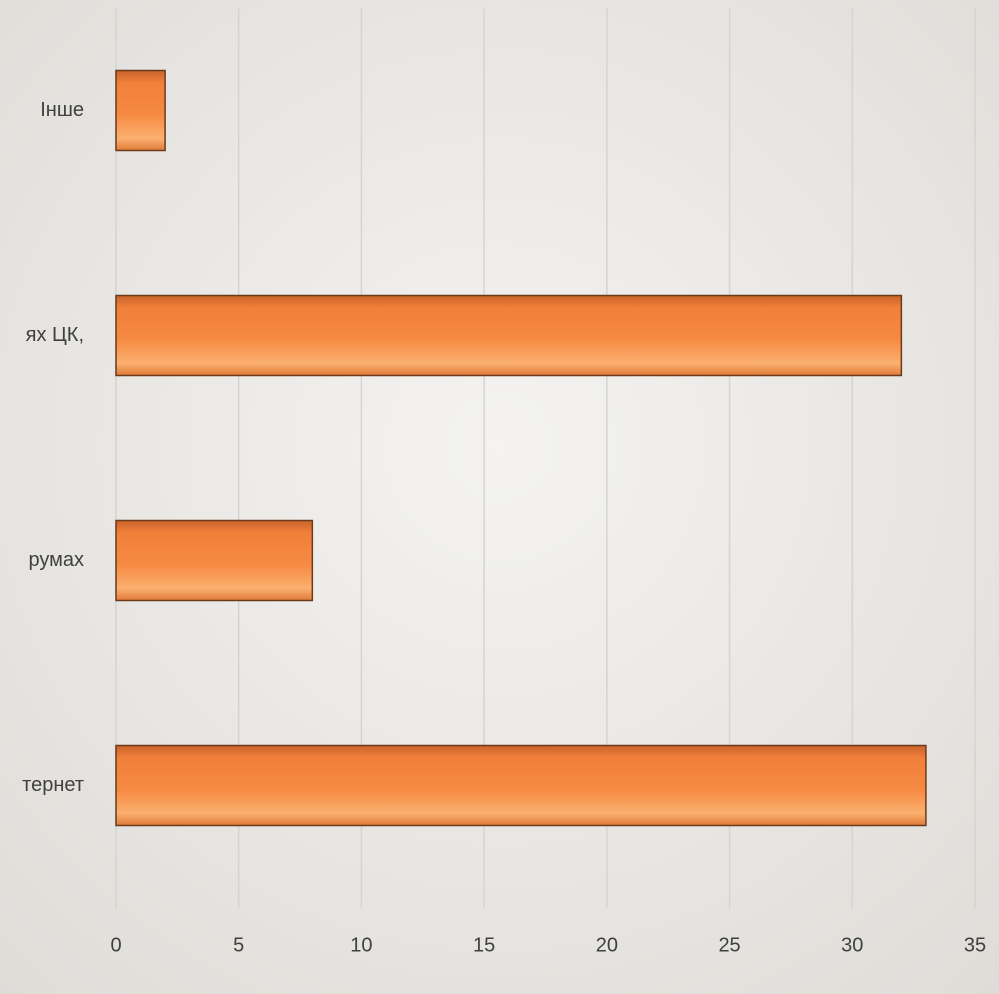 This screenshot has height=994, width=999. I want to click on x-tick-label: 25, so click(729, 945).